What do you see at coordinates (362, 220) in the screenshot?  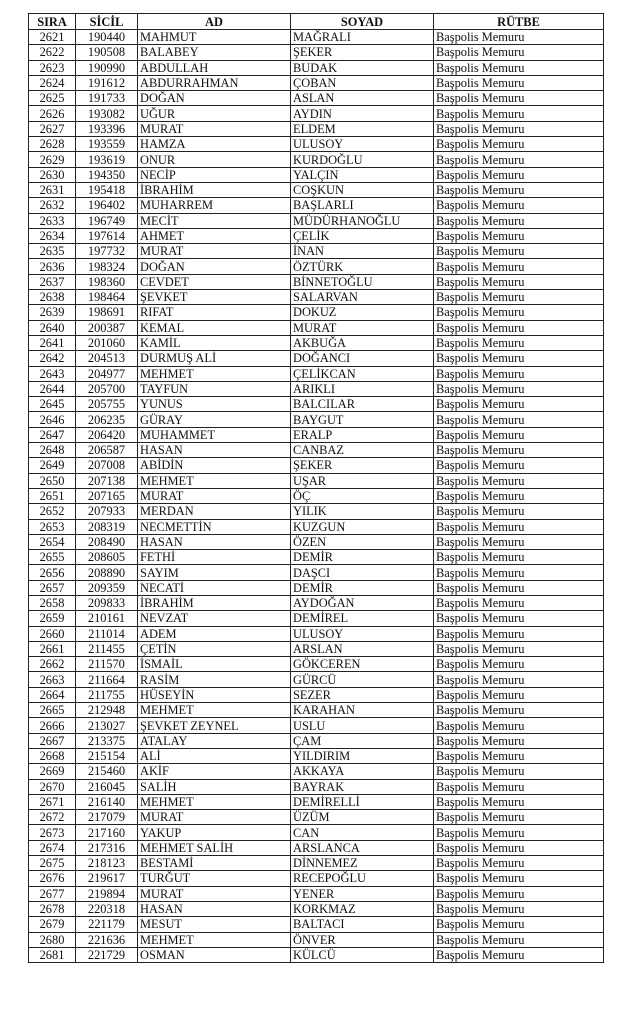 I see `soyad-cell: MÜDÜRHANOĞLU` at bounding box center [362, 220].